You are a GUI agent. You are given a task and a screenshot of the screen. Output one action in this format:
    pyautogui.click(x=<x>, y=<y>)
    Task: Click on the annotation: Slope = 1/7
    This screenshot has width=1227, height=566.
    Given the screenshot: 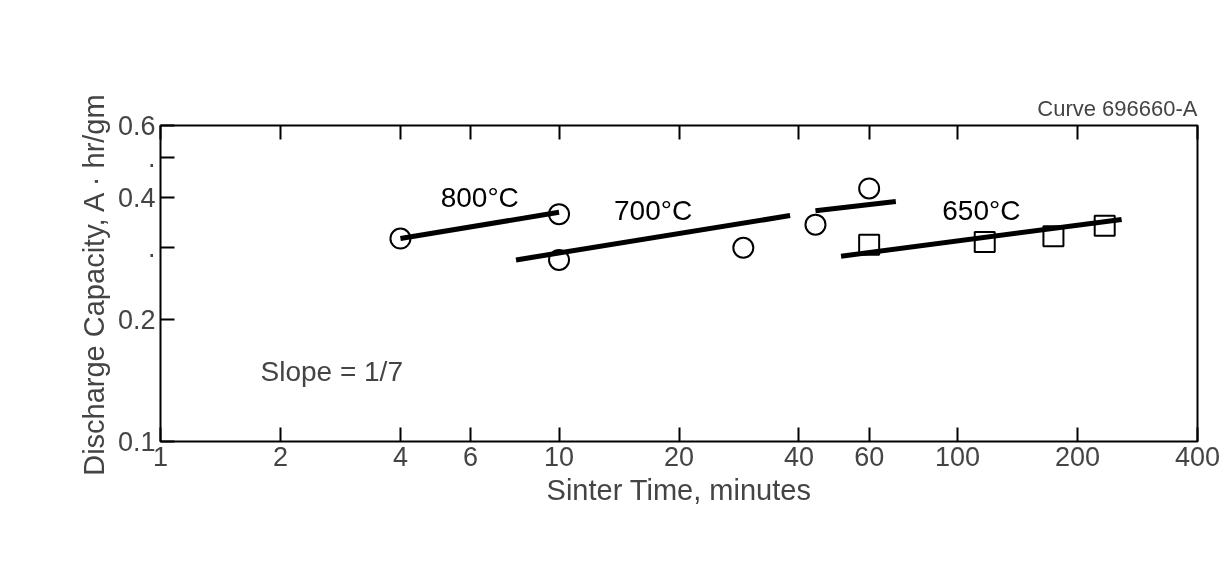 What is the action you would take?
    pyautogui.click(x=331, y=371)
    